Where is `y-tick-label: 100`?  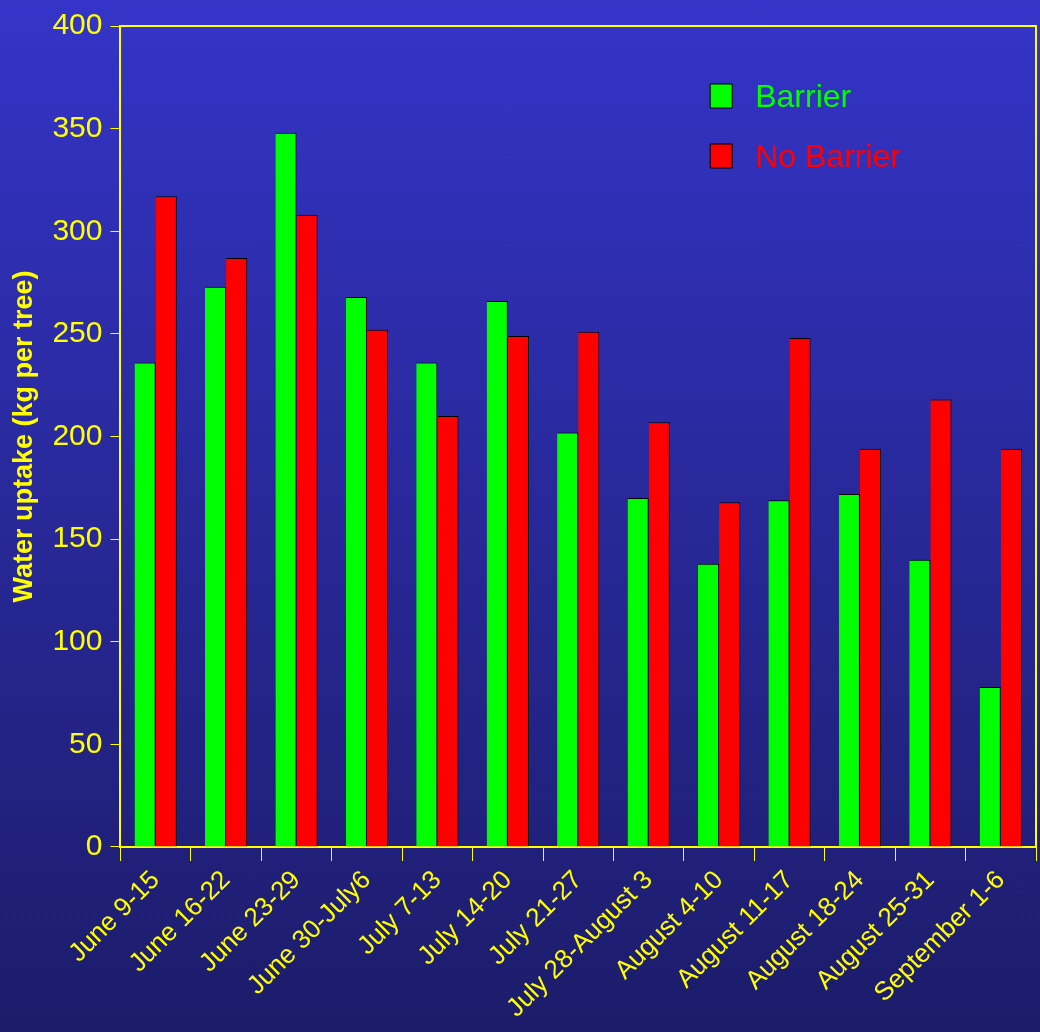 y-tick-label: 100 is located at coordinates (77, 640).